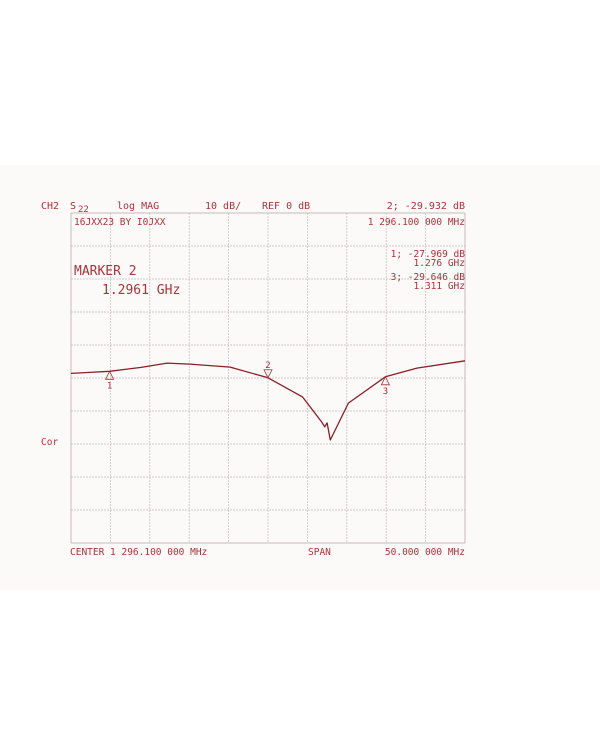 The width and height of the screenshot is (600, 755). What do you see at coordinates (141, 290) in the screenshot?
I see `marker-box-value: 1.2961 GHz` at bounding box center [141, 290].